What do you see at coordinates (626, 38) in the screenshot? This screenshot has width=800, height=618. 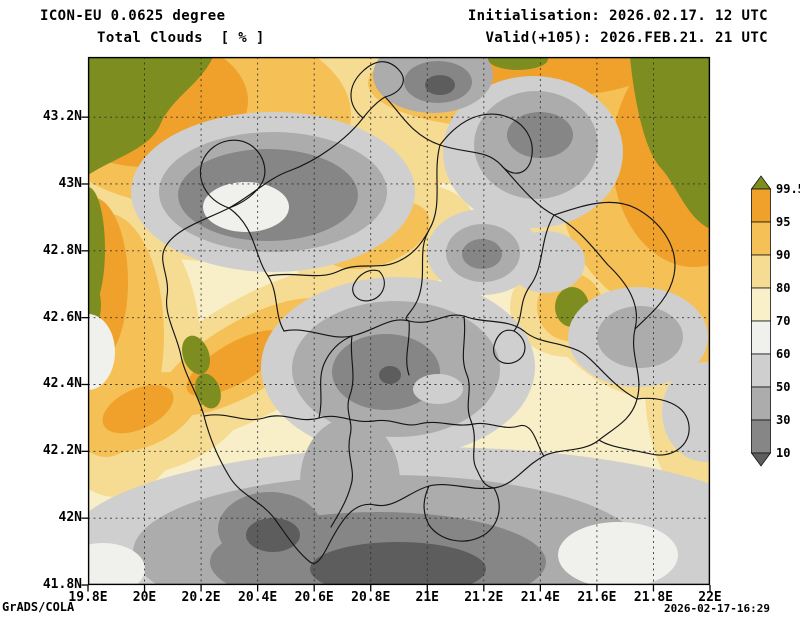 I see `valid-time: Valid(+105): 2026.FEB.21. 21 UTC` at bounding box center [626, 38].